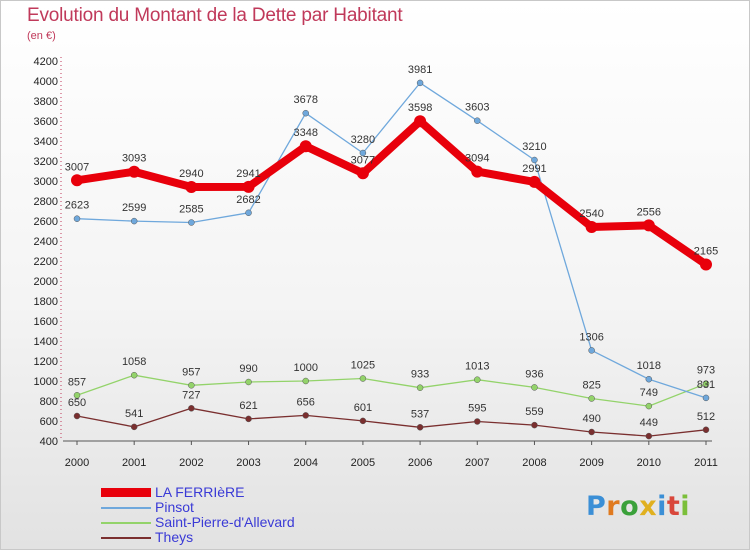  Describe the element at coordinates (41, 36) in the screenshot. I see `chart-unit: (en €)` at that location.